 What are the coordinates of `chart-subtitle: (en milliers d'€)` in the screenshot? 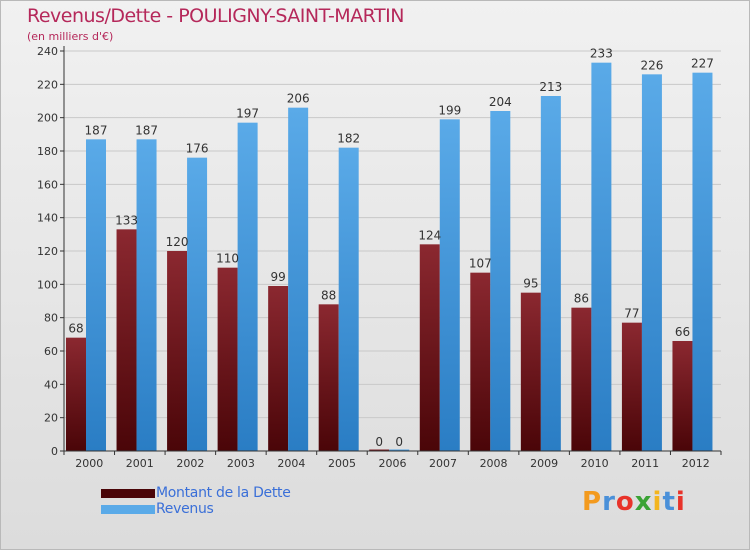 It's located at (70, 36).